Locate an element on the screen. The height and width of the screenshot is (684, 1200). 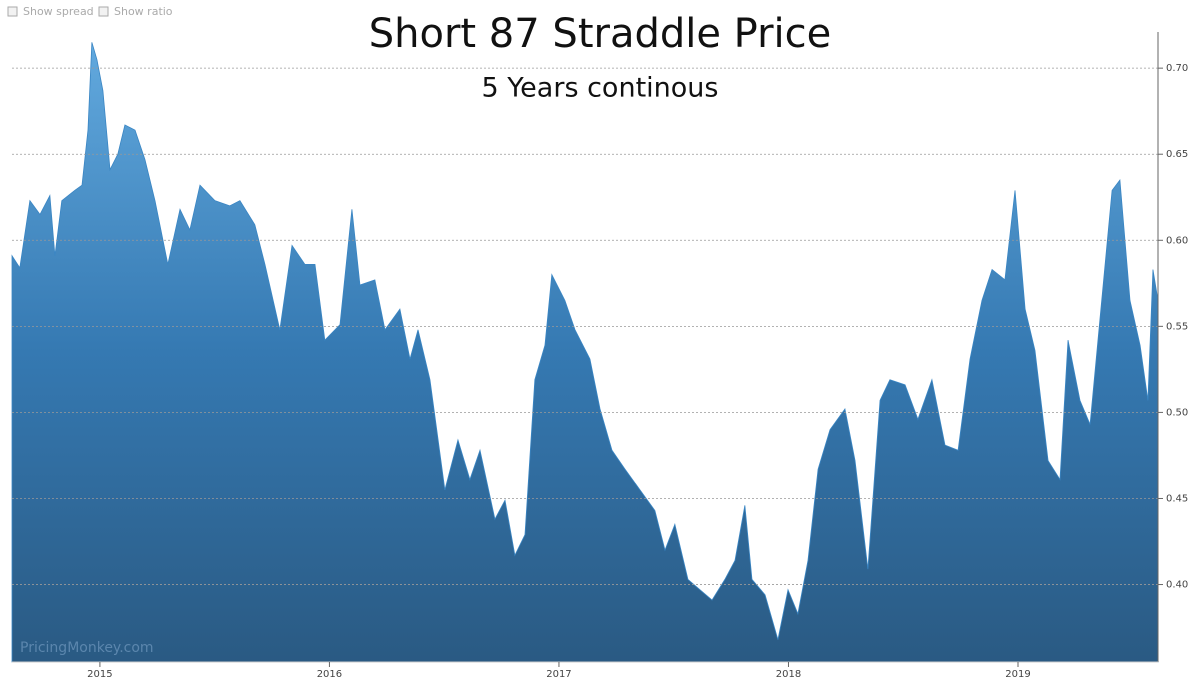
y-tick-label: 0.40 is located at coordinates (1177, 585).